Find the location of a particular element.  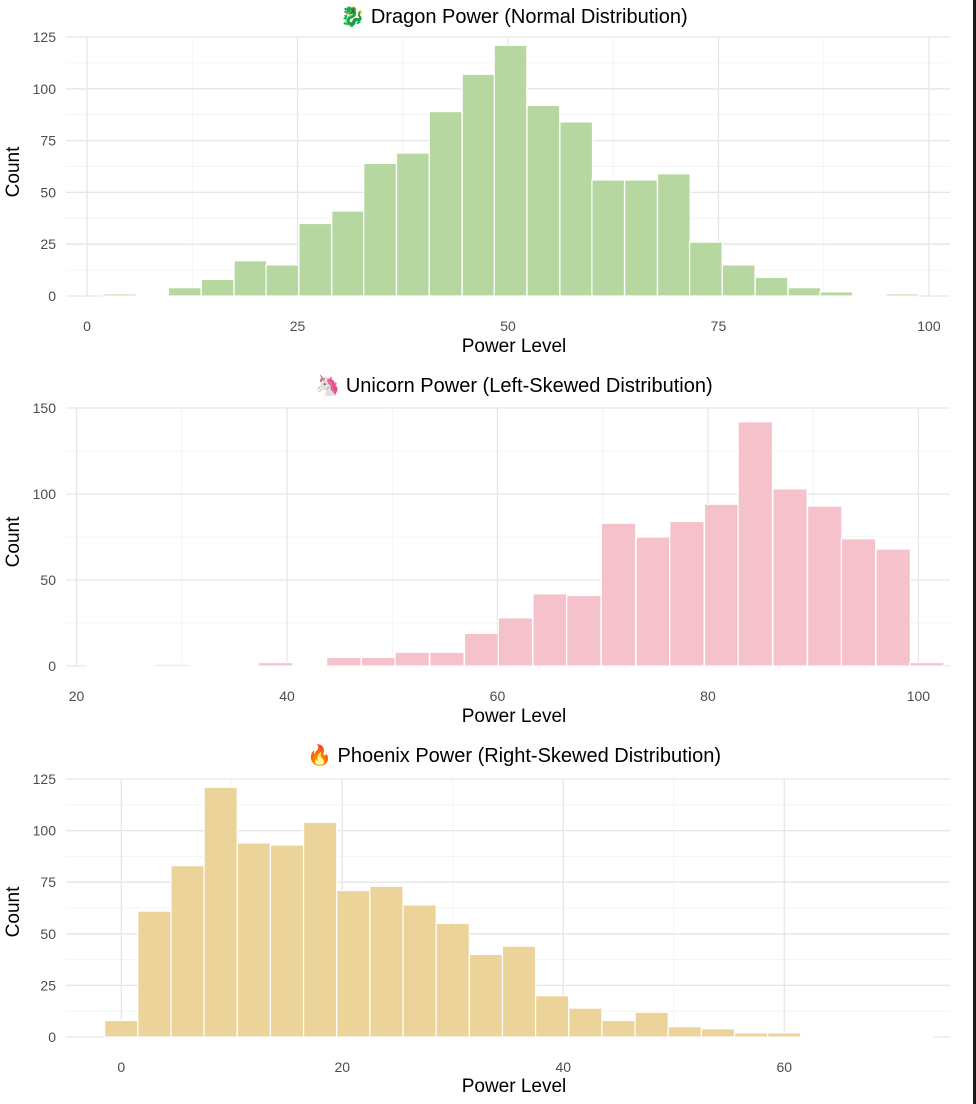

dragon-chart-title: 🐉 Dragon Power (Normal Distribution) is located at coordinates (513, 16).